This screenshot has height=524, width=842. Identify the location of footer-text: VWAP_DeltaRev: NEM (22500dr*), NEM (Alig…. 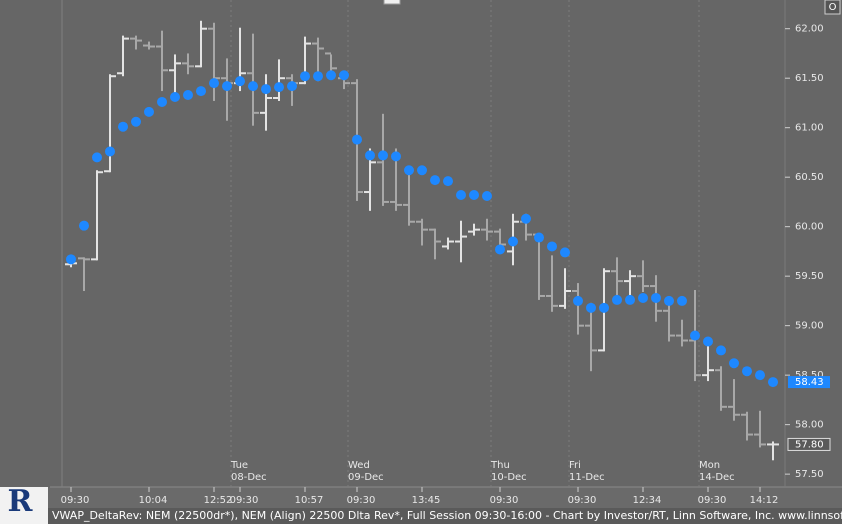
(447, 515).